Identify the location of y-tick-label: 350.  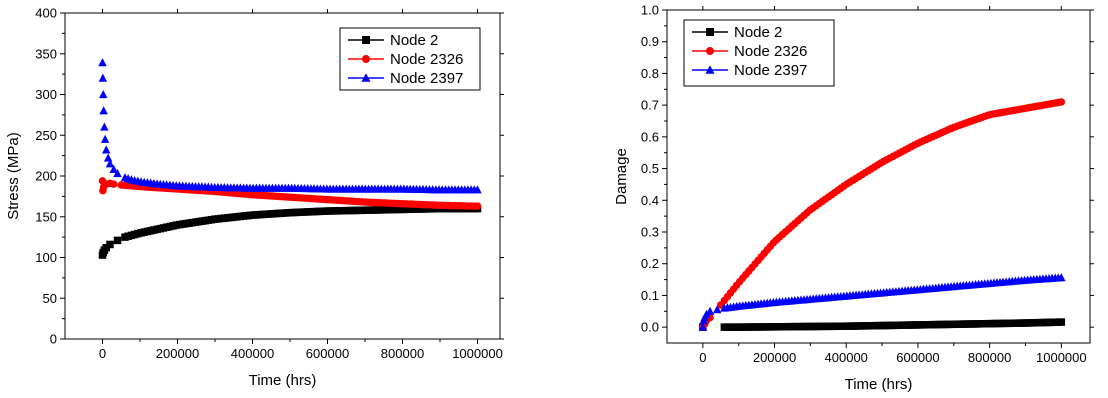
(46, 53).